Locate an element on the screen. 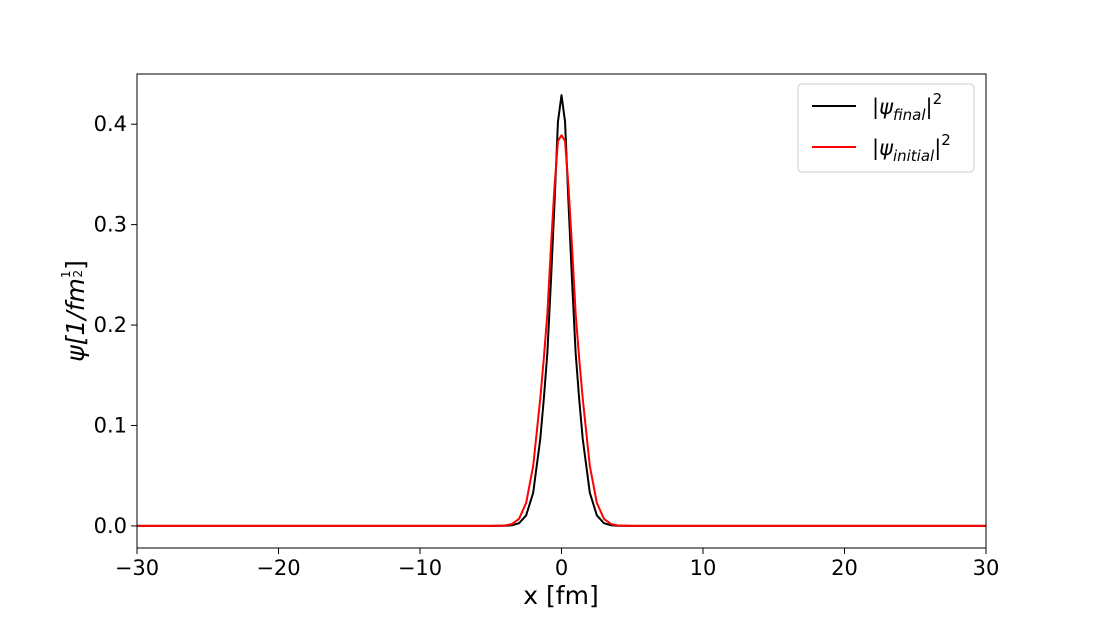 This screenshot has height=617, width=1096. y-axis-label-exponent-den: 2 is located at coordinates (78, 274).